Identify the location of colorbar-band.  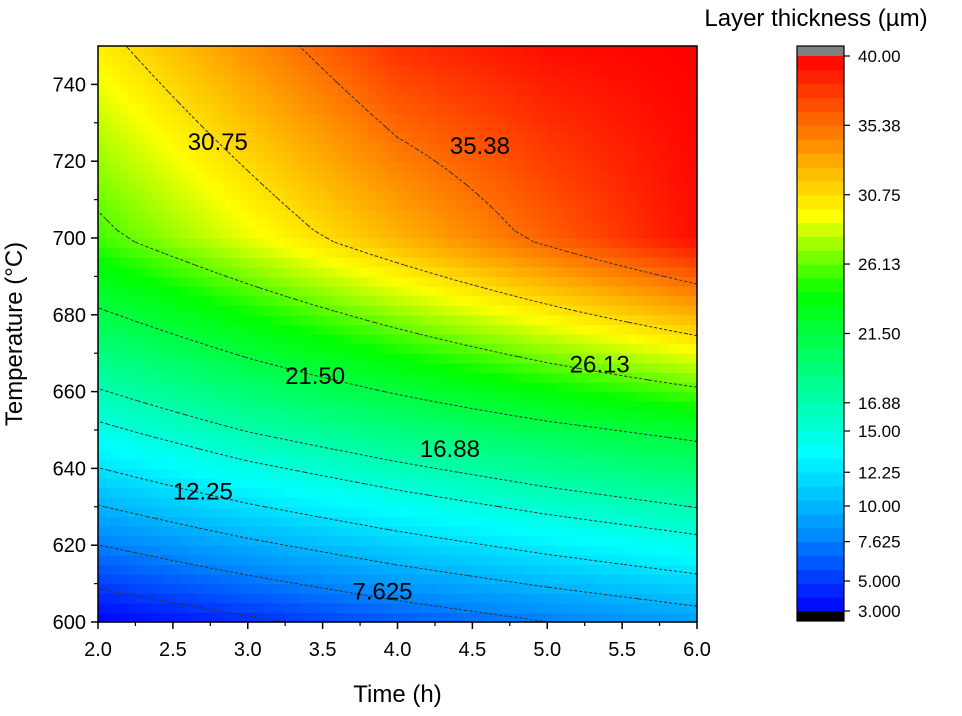
(820, 535).